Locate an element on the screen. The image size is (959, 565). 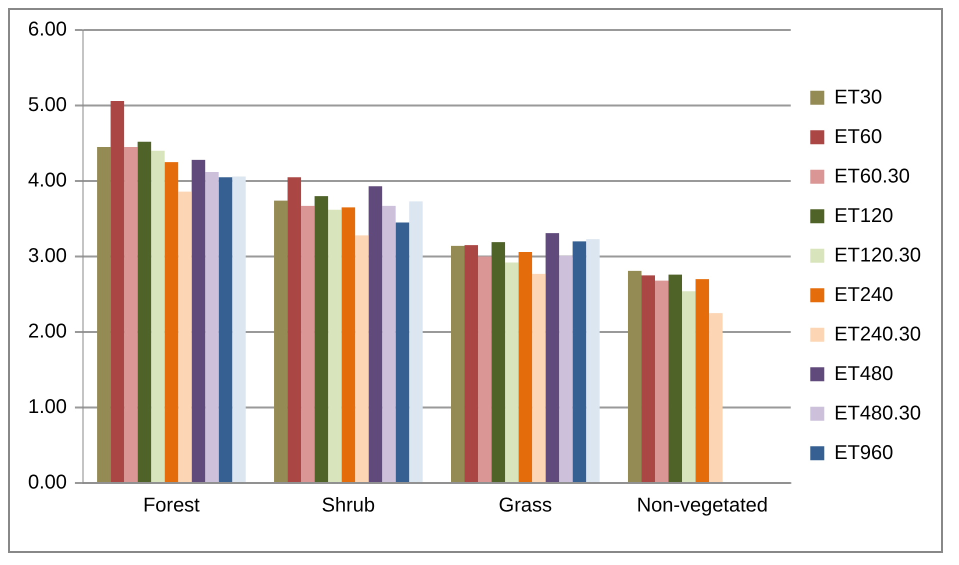
y-tick-label: 5.00 is located at coordinates (47, 105).